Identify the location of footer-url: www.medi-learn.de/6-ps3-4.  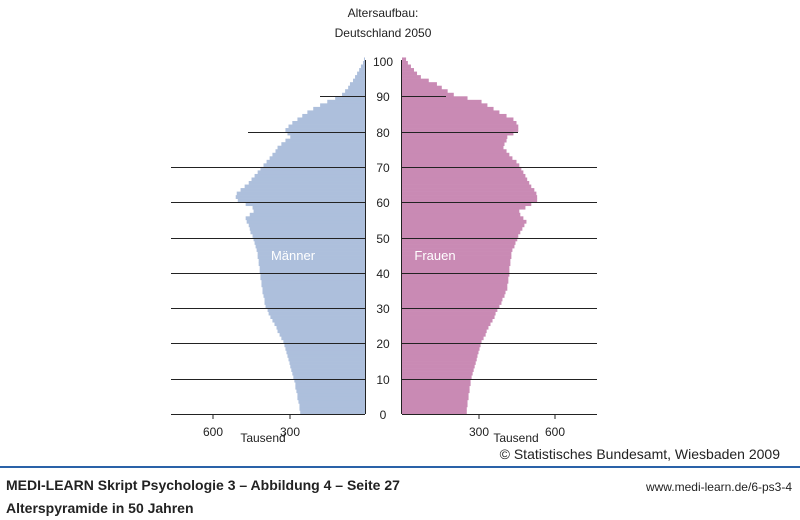
(718, 487).